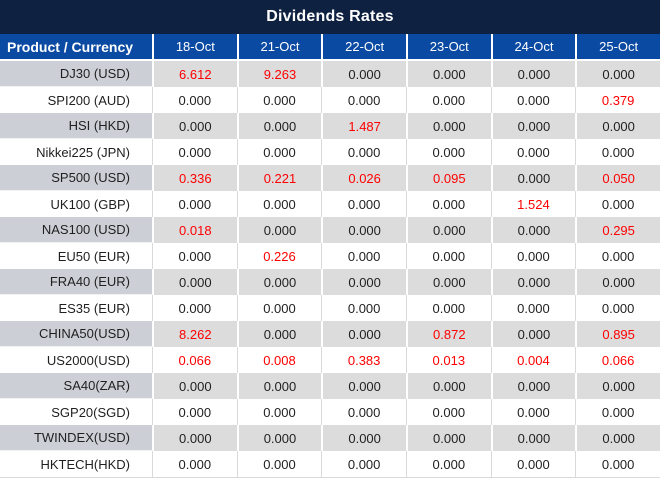 Image resolution: width=660 pixels, height=478 pixels. What do you see at coordinates (76, 256) in the screenshot?
I see `product-name-cell: EU50 (EUR)` at bounding box center [76, 256].